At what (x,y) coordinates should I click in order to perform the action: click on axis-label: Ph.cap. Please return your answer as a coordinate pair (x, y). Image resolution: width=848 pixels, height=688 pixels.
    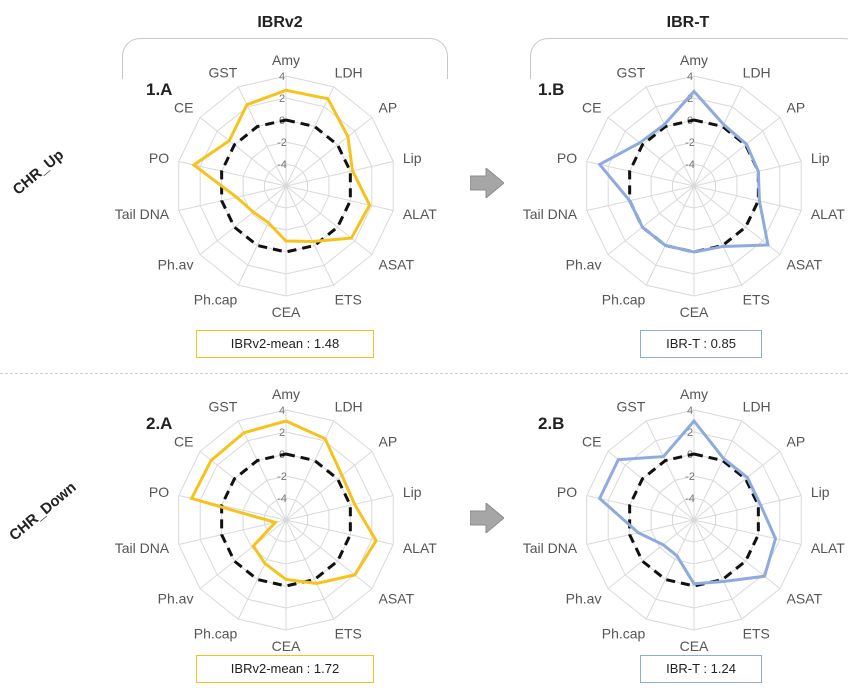
    Looking at the image, I should click on (624, 300).